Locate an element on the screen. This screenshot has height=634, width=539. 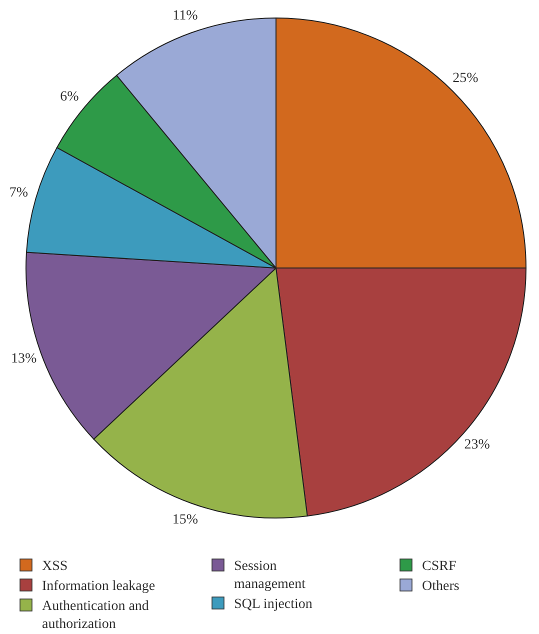
data-label: 23% is located at coordinates (477, 445).